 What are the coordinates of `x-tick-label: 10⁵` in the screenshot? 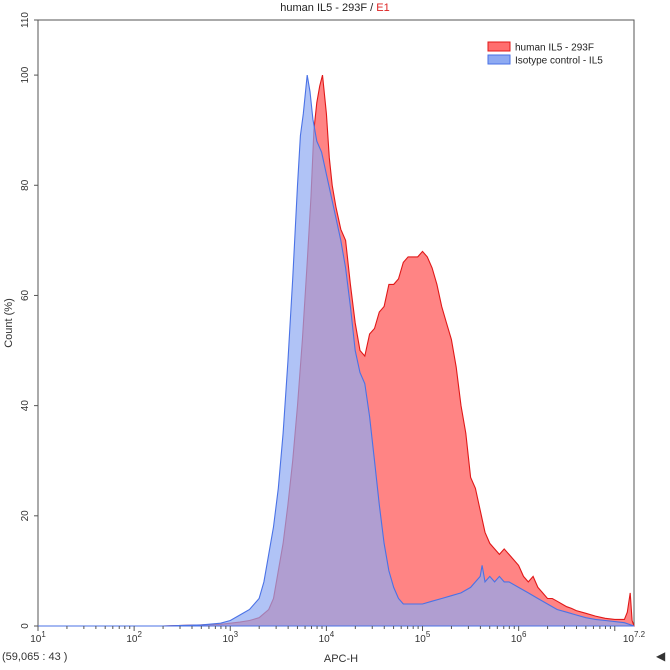 It's located at (423, 637).